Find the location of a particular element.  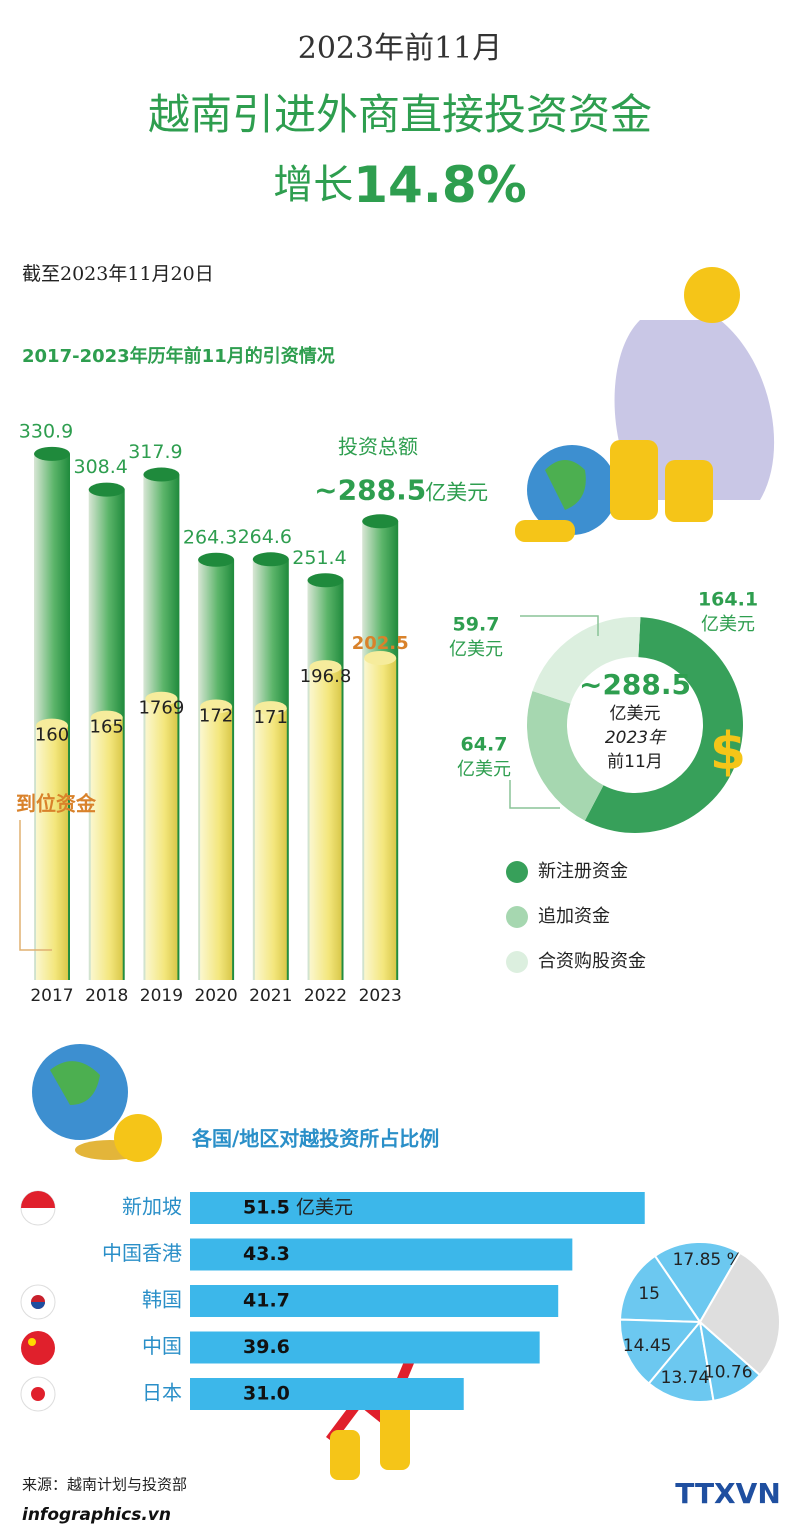

donut-center-year: 2023年 is located at coordinates (636, 738).